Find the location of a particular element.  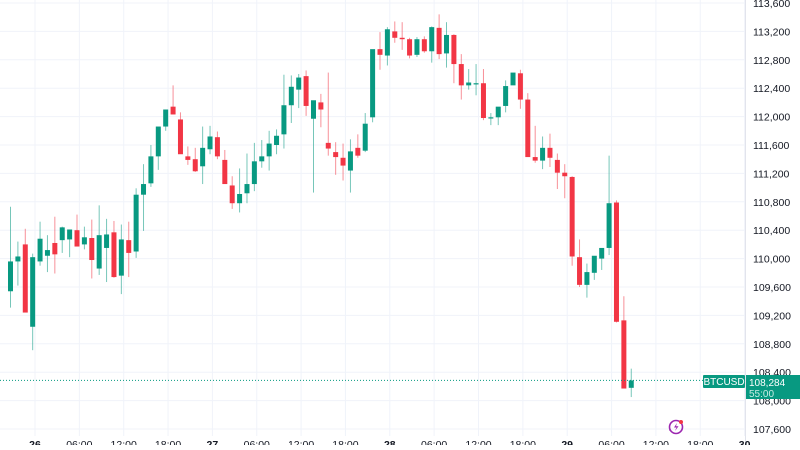

last-price-badge: 108,284 55:00 is located at coordinates (773, 387).